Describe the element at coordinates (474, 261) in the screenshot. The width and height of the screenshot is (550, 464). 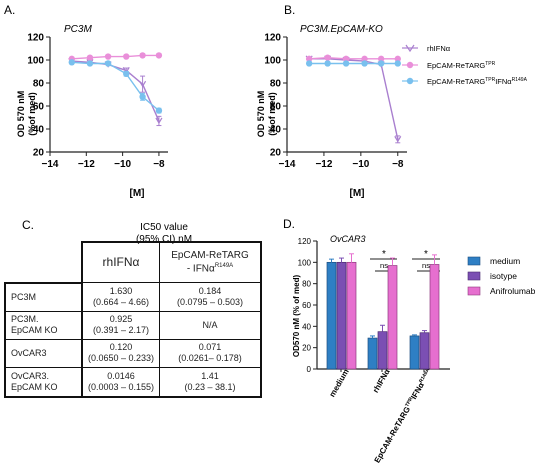
I see `legend-swatch-medium` at that location.